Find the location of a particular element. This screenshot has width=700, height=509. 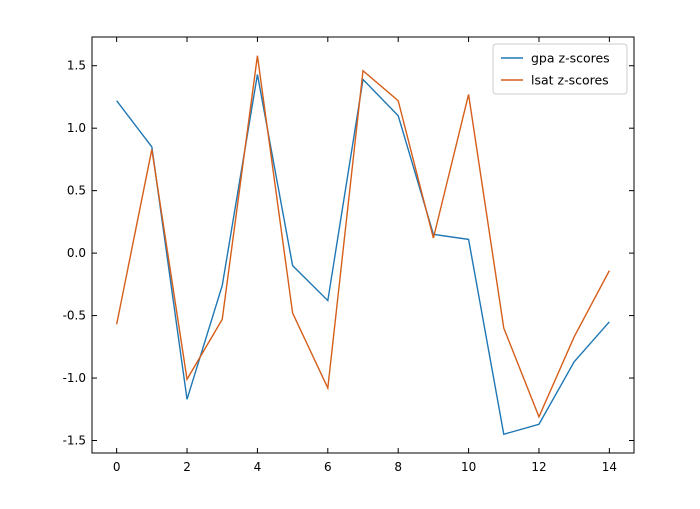

y-tick-label: 1.0 is located at coordinates (76, 128).